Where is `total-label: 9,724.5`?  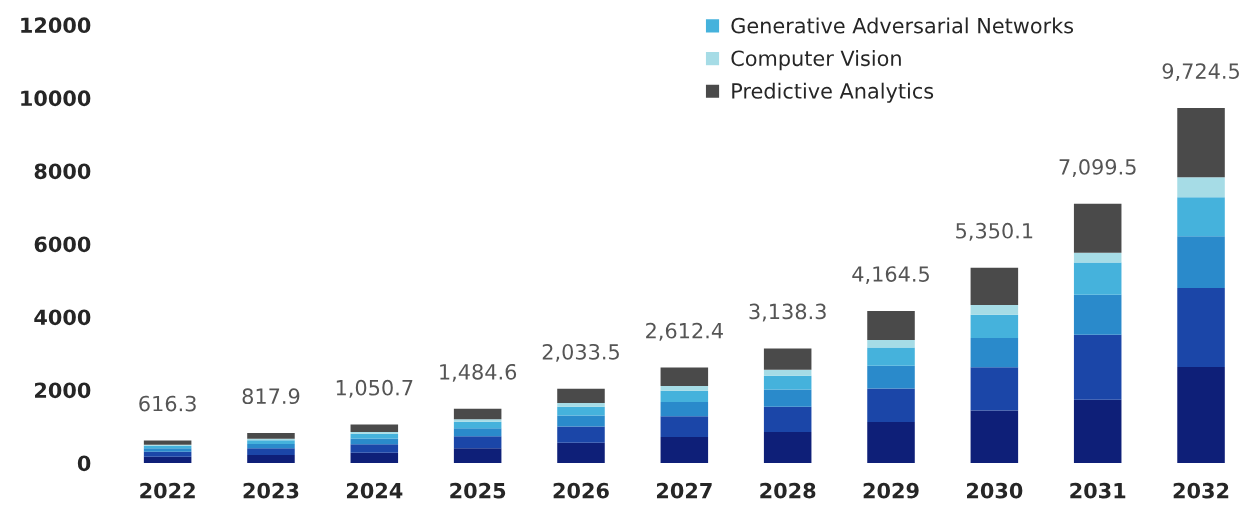
total-label: 9,724.5 is located at coordinates (1200, 72).